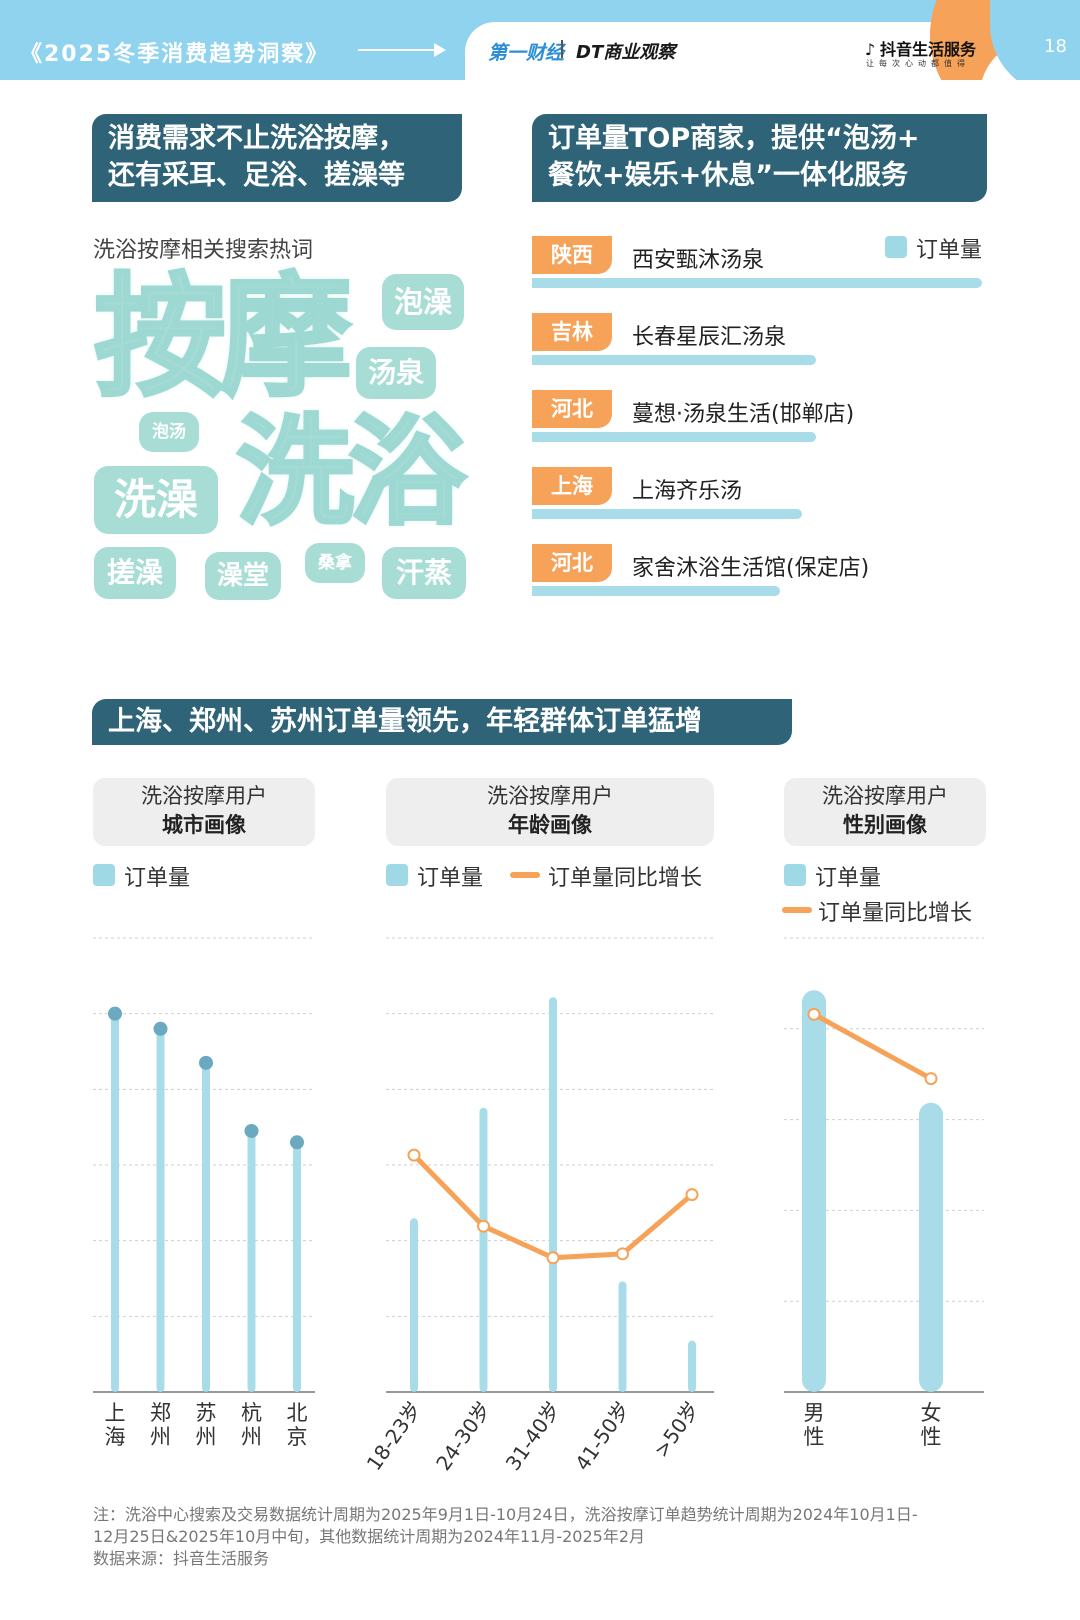 This screenshot has width=1080, height=1620. What do you see at coordinates (160, 1413) in the screenshot?
I see `x-tick-label: 郑` at bounding box center [160, 1413].